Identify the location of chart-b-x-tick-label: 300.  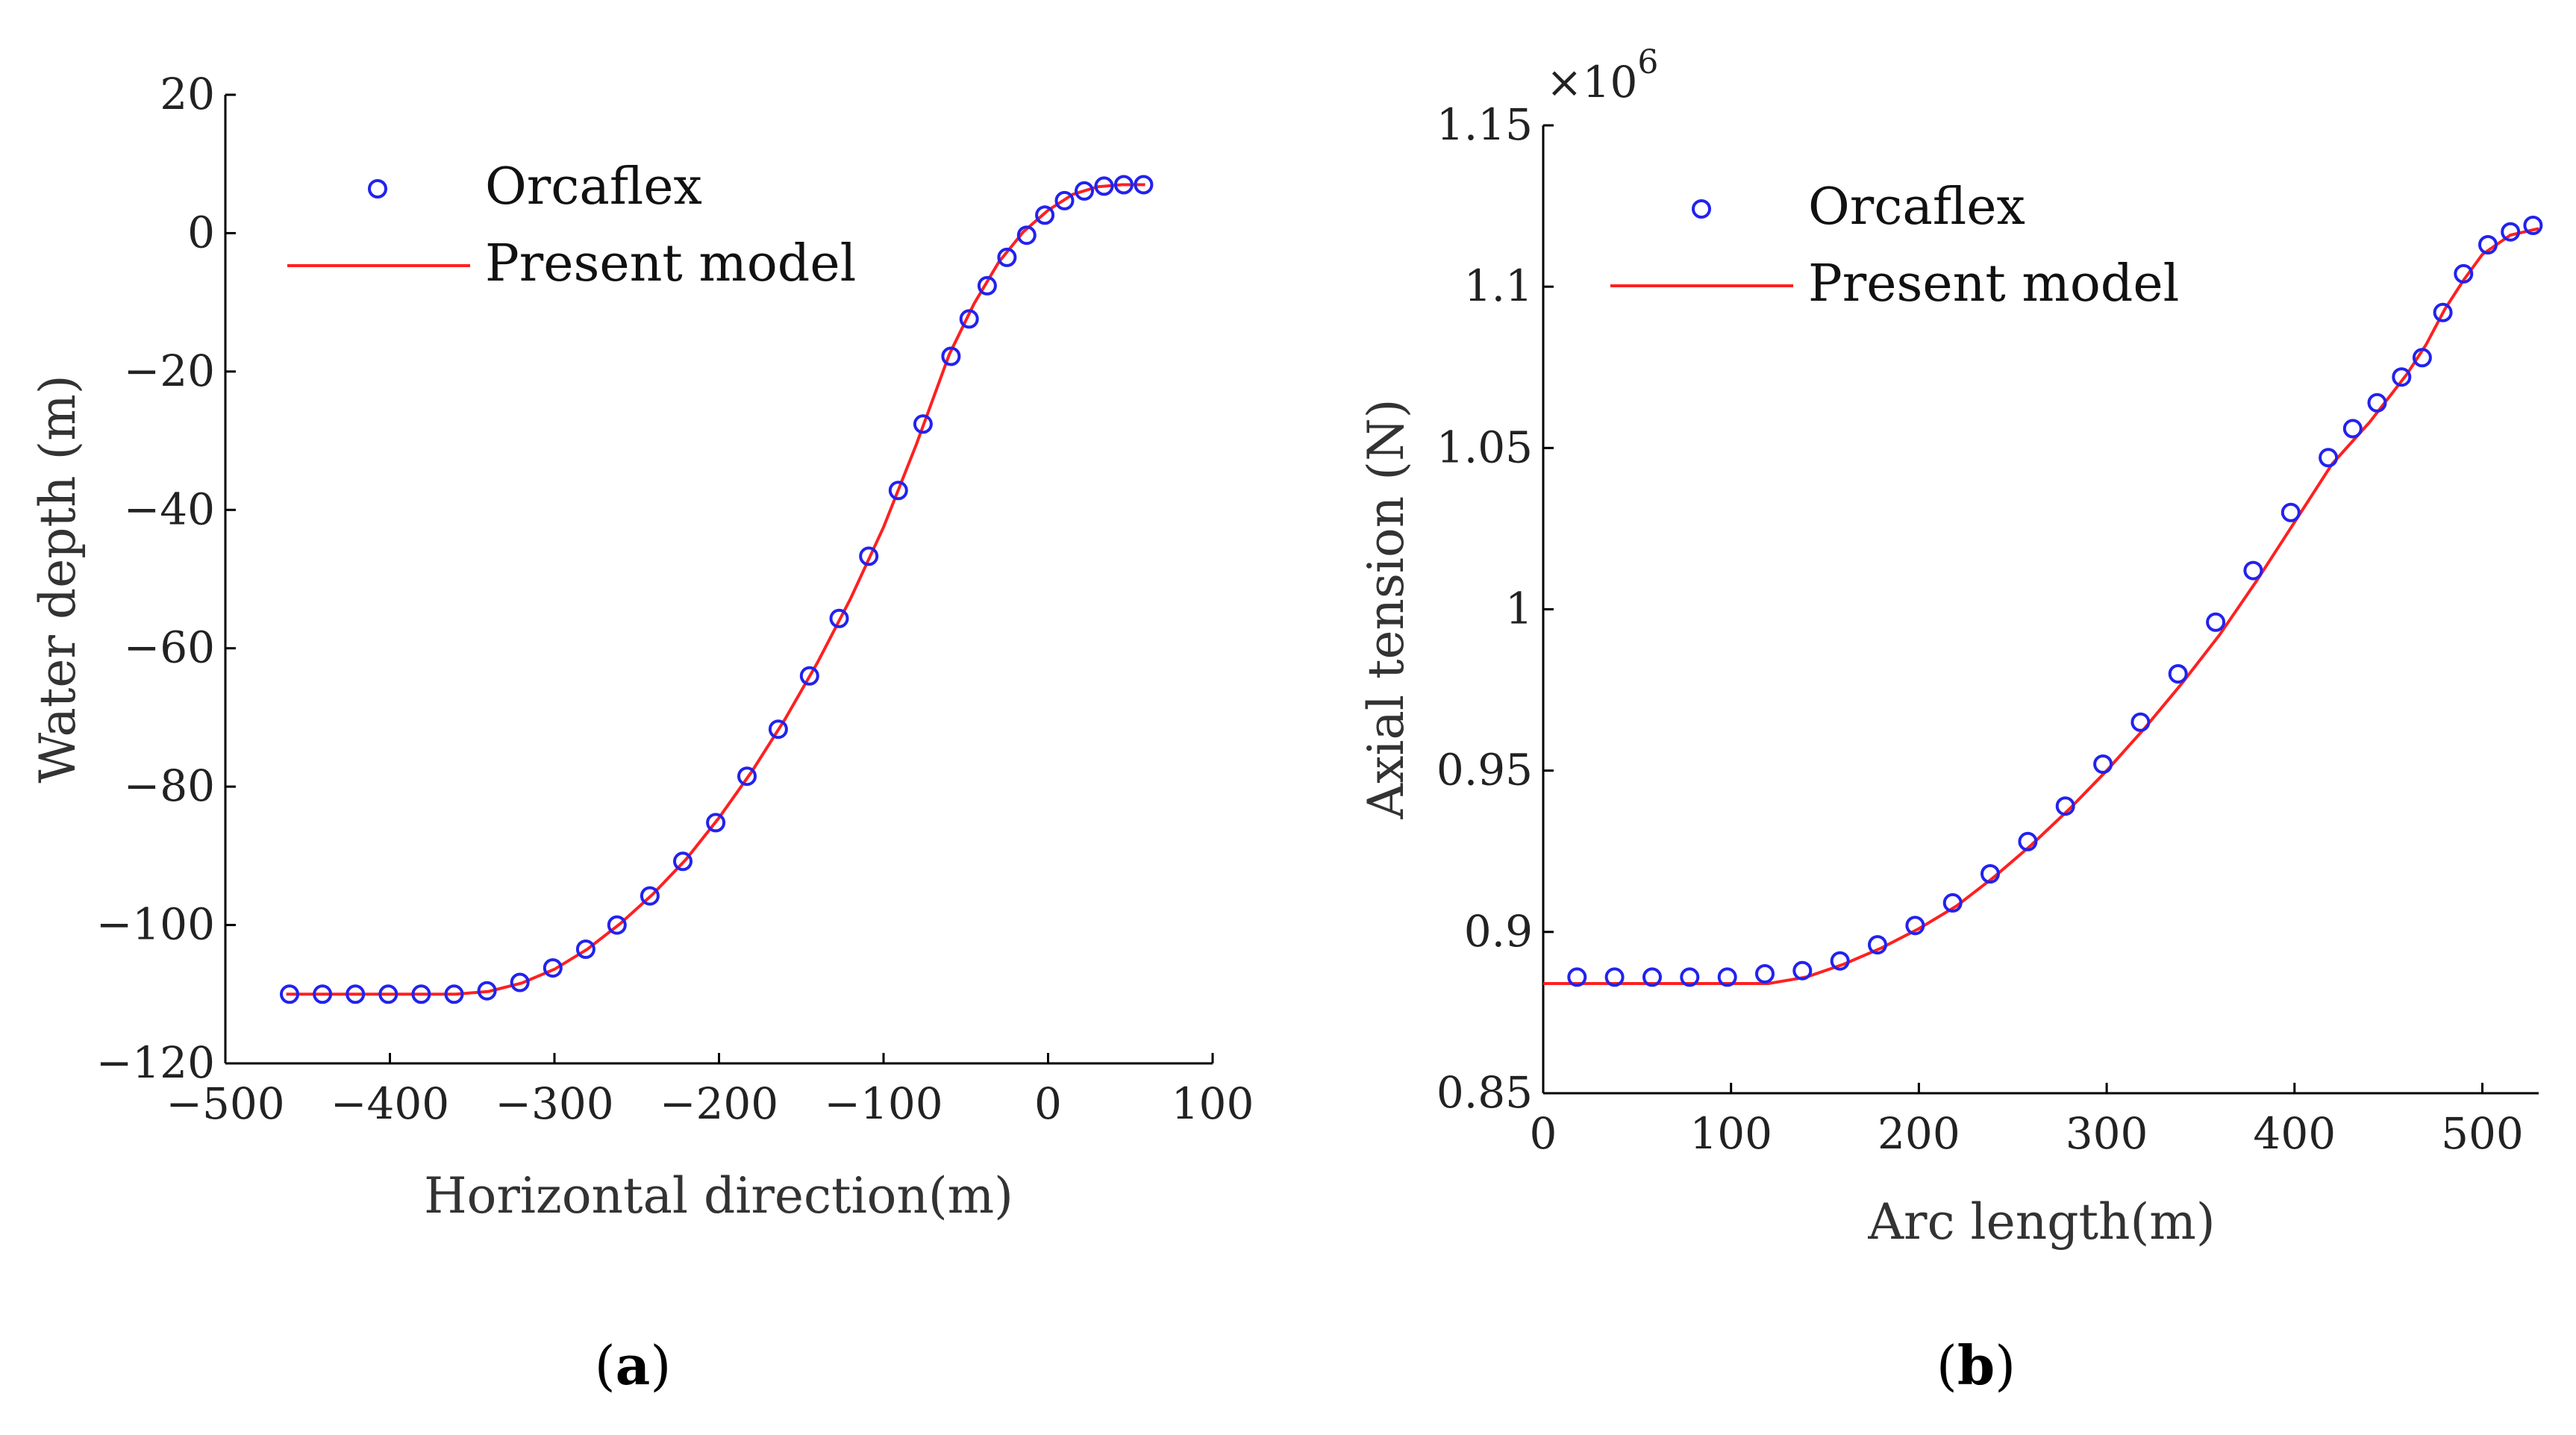
(2107, 1133).